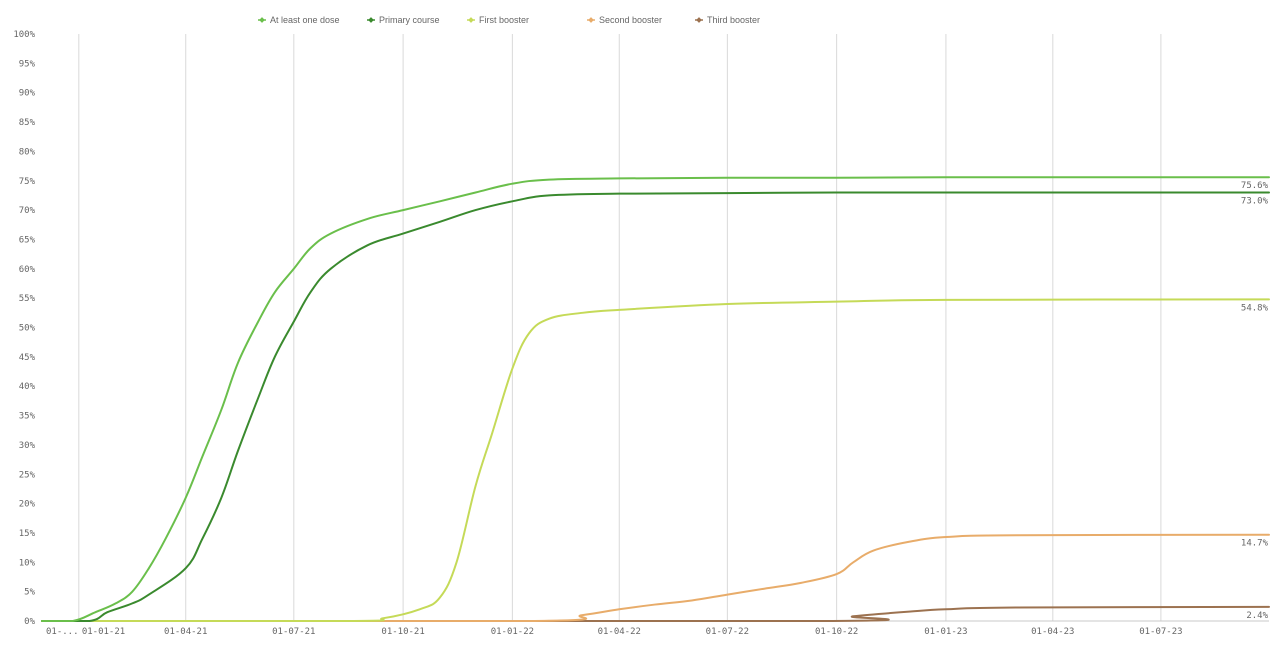 Image resolution: width=1273 pixels, height=657 pixels. I want to click on legend-item-primary-course: Primary course, so click(403, 20).